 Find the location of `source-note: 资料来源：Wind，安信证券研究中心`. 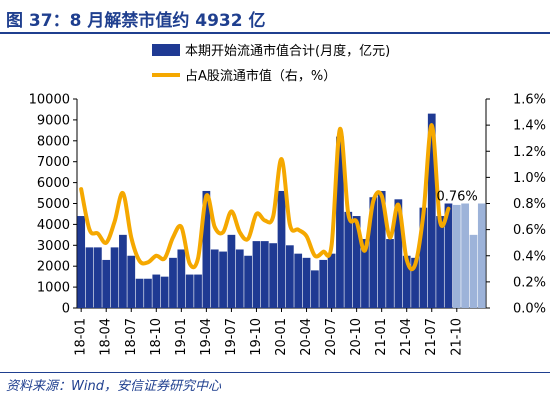

source-note: 资料来源：Wind，安信证券研究中心 is located at coordinates (113, 386).